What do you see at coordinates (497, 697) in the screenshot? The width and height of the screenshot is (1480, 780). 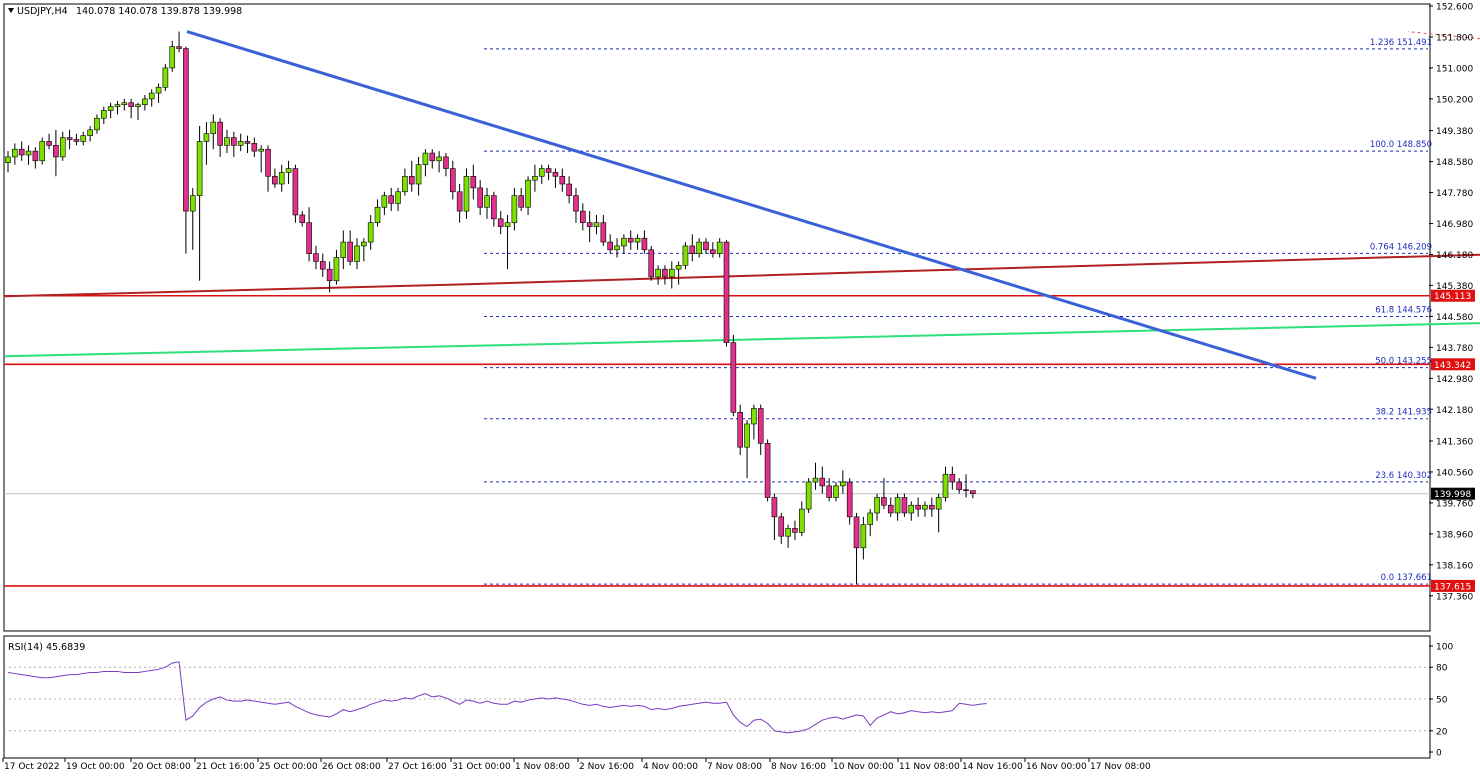 I see `rsi-line` at bounding box center [497, 697].